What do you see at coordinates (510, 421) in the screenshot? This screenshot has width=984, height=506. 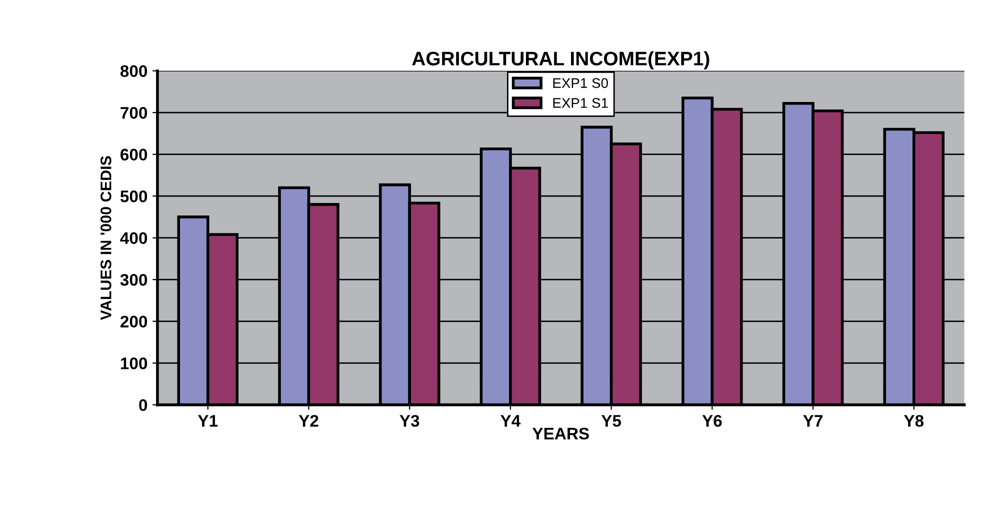 I see `x-tick-label: Y4` at bounding box center [510, 421].